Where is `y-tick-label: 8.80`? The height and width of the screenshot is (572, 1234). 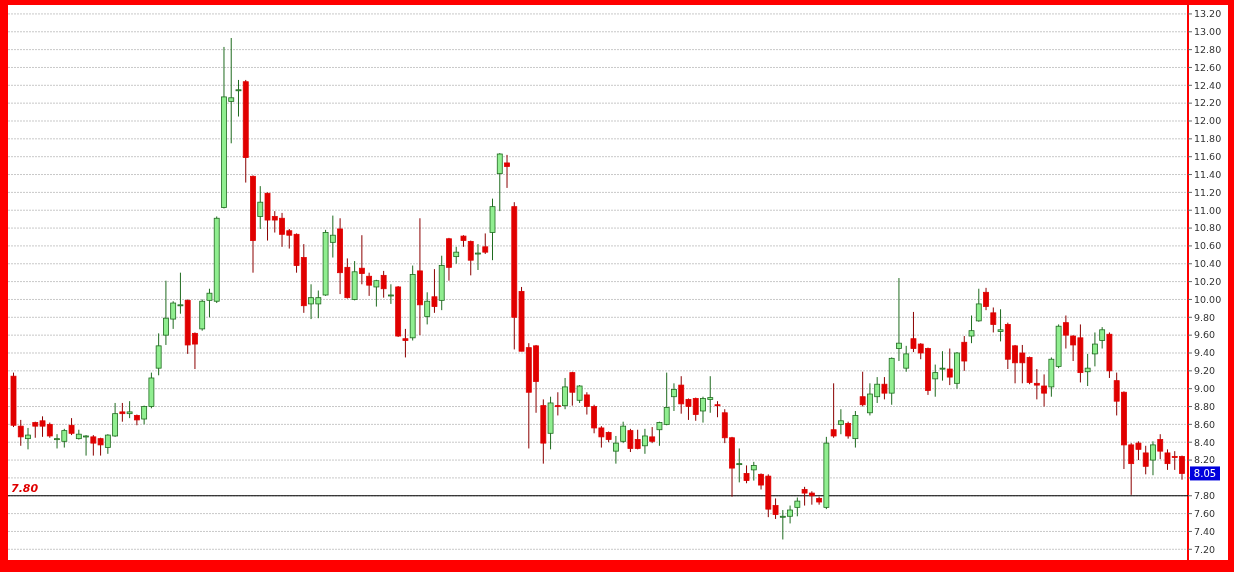
y-tick-label: 8.80 is located at coordinates (1205, 406).